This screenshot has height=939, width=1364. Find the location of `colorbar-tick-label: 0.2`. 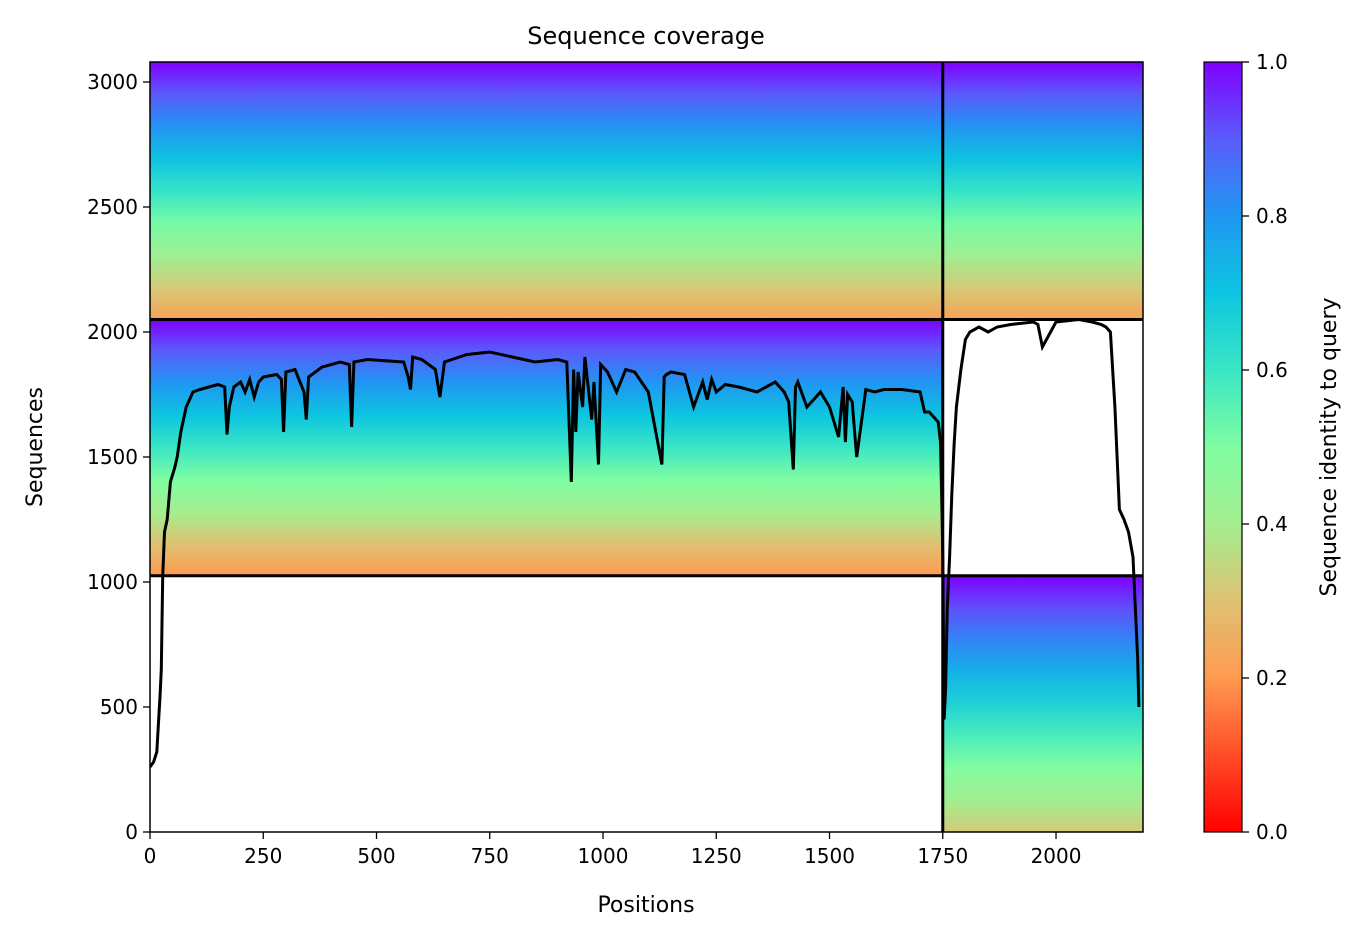

colorbar-tick-label: 0.2 is located at coordinates (1272, 678).